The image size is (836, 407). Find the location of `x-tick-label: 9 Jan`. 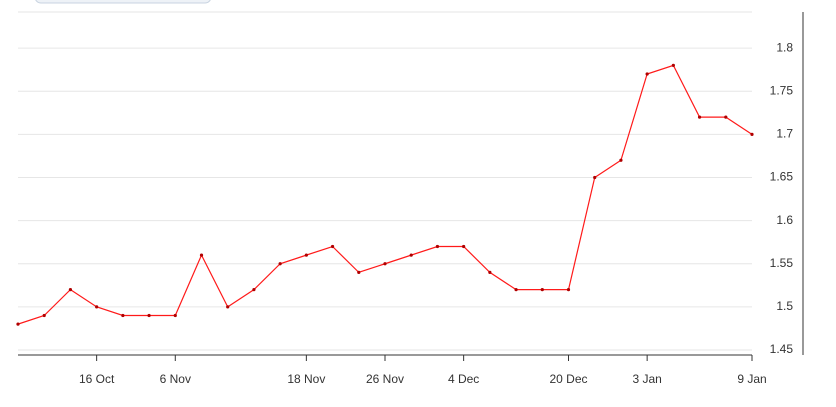

x-tick-label: 9 Jan is located at coordinates (751, 379).